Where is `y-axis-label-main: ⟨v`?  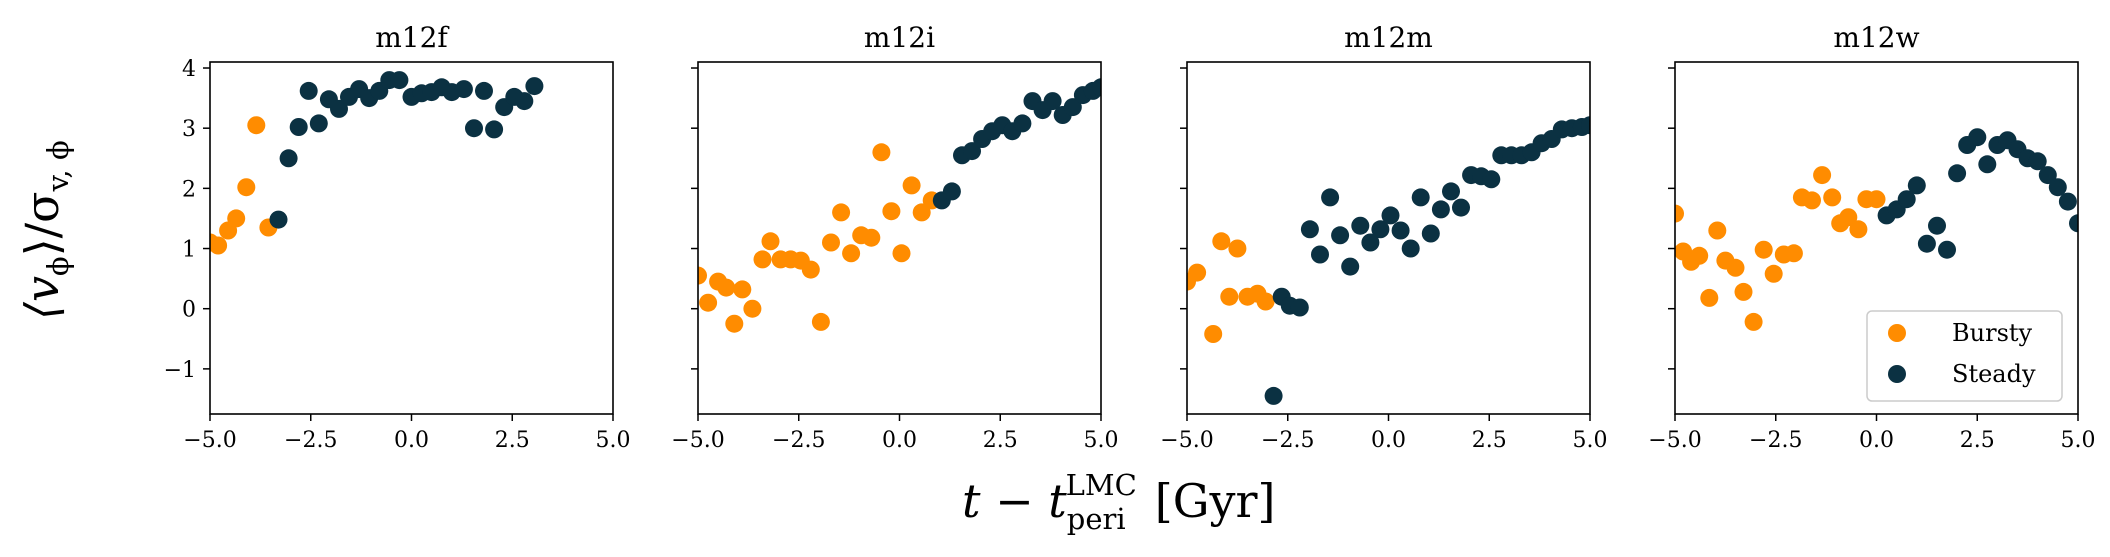 y-axis-label-main: ⟨v is located at coordinates (42, 298).